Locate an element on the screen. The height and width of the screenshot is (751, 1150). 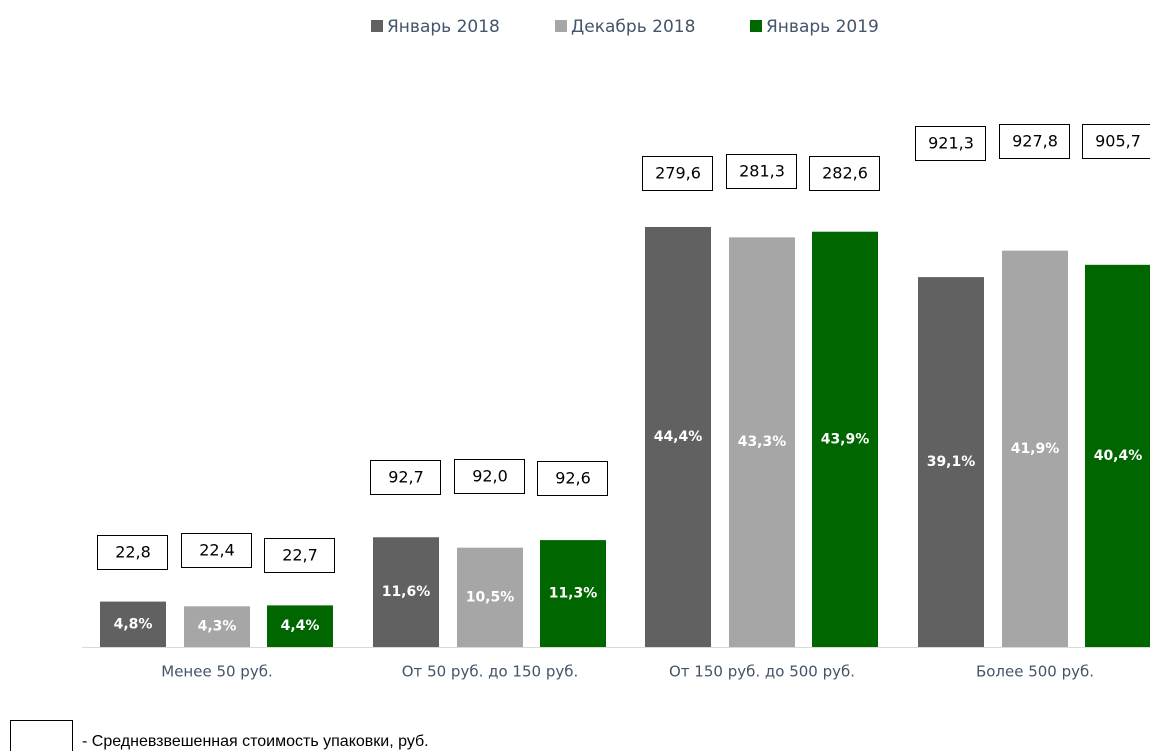
x-tick-label: От 50 руб. до 150 руб. is located at coordinates (490, 672).